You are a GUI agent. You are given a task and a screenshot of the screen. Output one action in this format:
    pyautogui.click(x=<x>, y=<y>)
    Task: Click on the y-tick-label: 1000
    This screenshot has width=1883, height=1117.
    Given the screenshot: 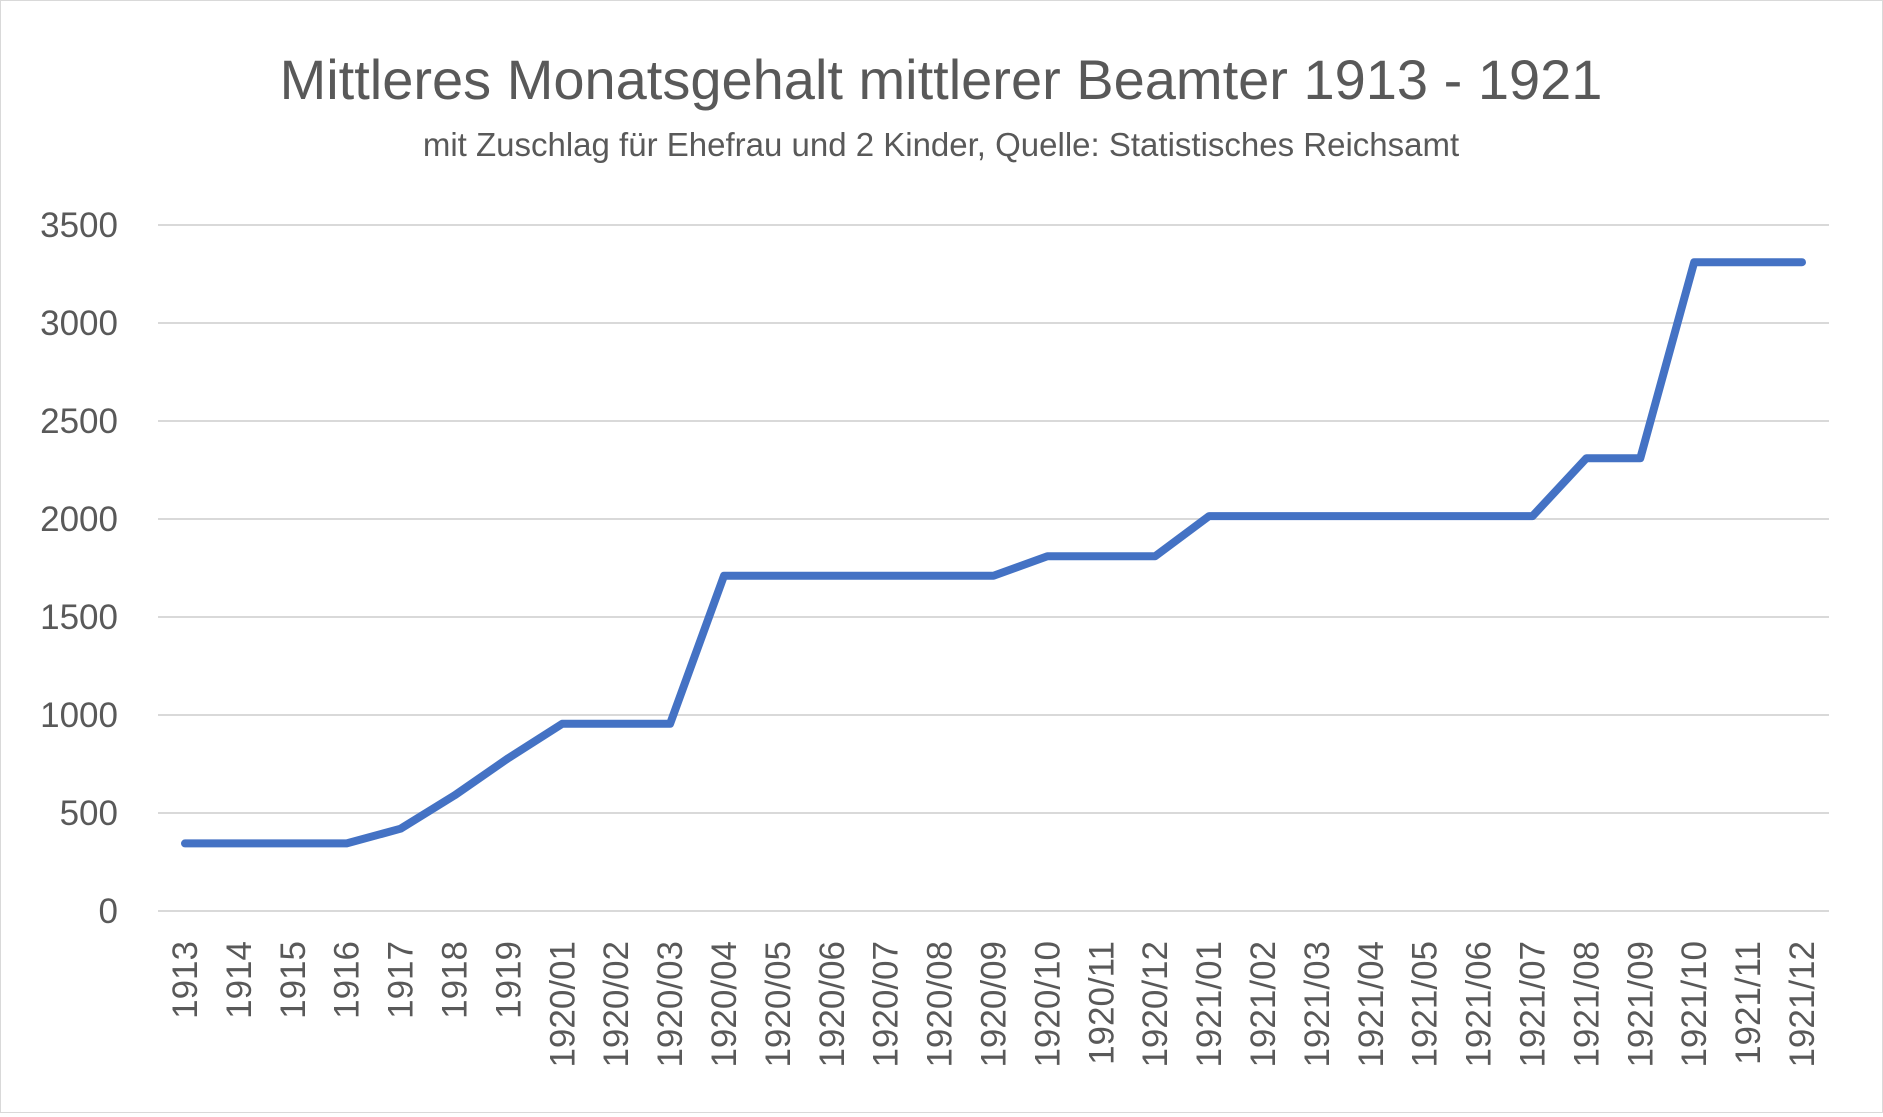 What is the action you would take?
    pyautogui.click(x=79, y=715)
    